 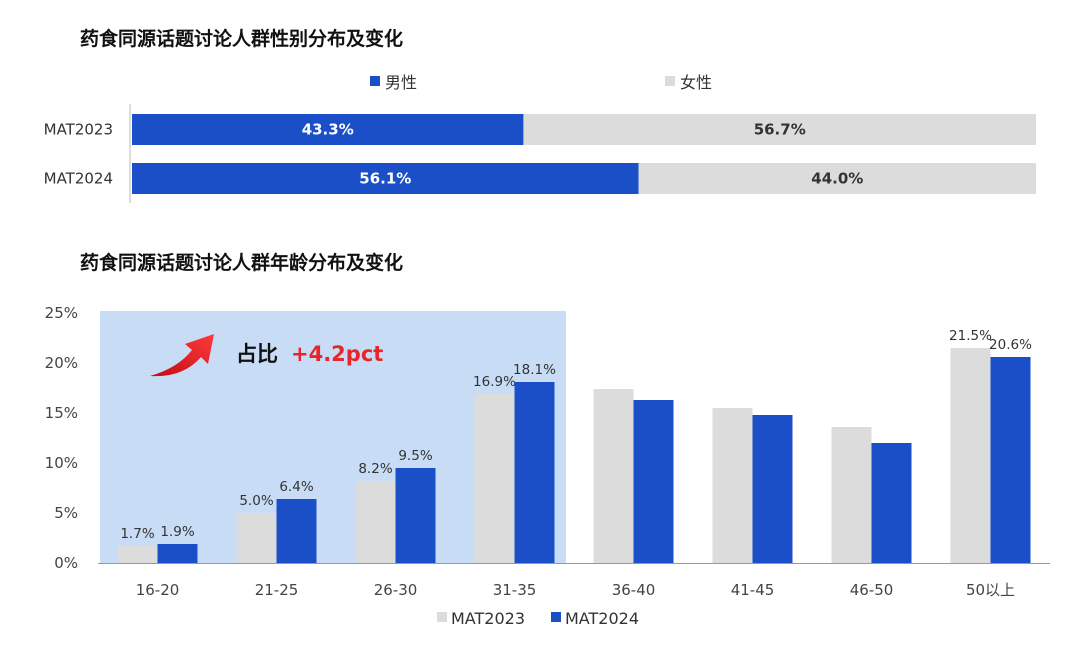 What do you see at coordinates (61, 413) in the screenshot?
I see `y-tick-label: 15%` at bounding box center [61, 413].